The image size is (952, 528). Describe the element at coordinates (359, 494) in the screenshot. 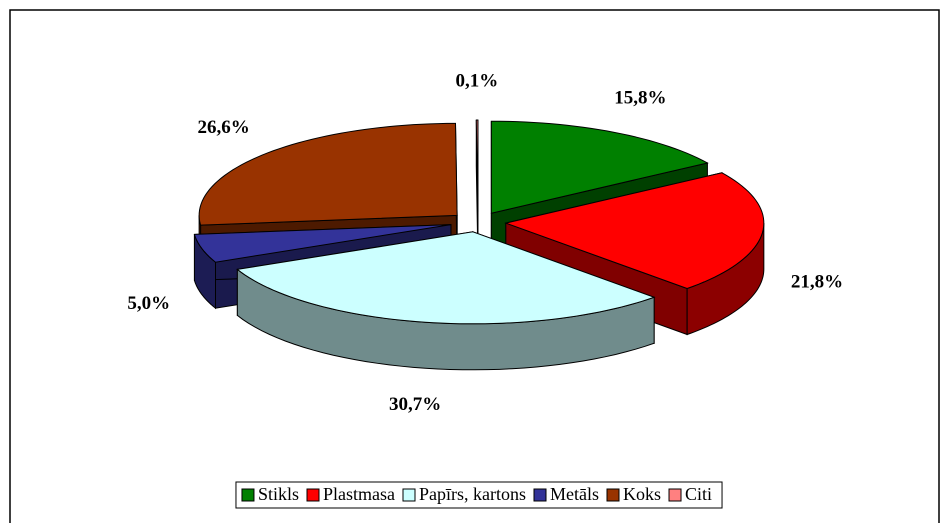

I see `legend-label: Plastmasa` at that location.